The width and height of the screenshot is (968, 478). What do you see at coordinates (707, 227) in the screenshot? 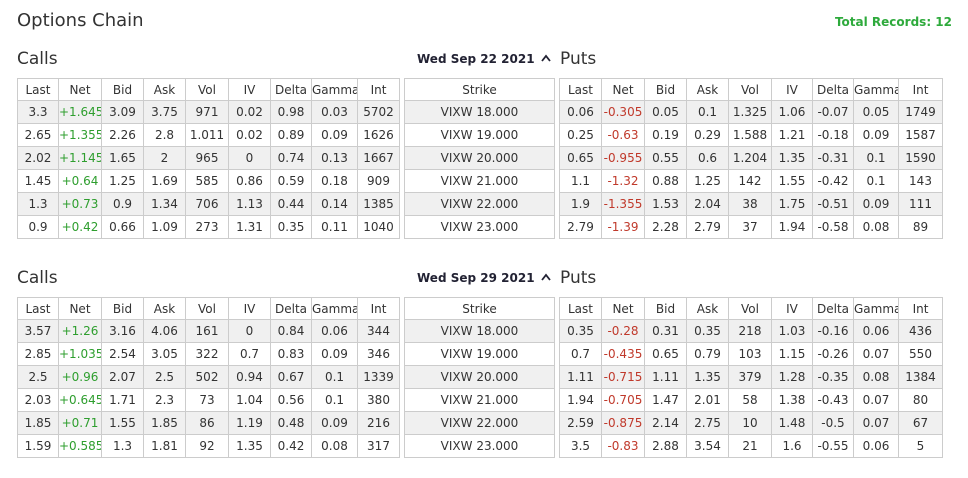
I see `cell: 2.79` at bounding box center [707, 227].